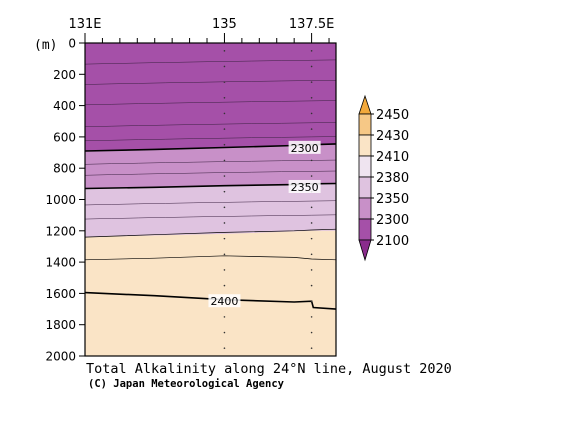 The image size is (570, 423). What do you see at coordinates (264, 224) in the screenshot?
I see `contour-label-layer: 2300 2350 2400` at bounding box center [264, 224].